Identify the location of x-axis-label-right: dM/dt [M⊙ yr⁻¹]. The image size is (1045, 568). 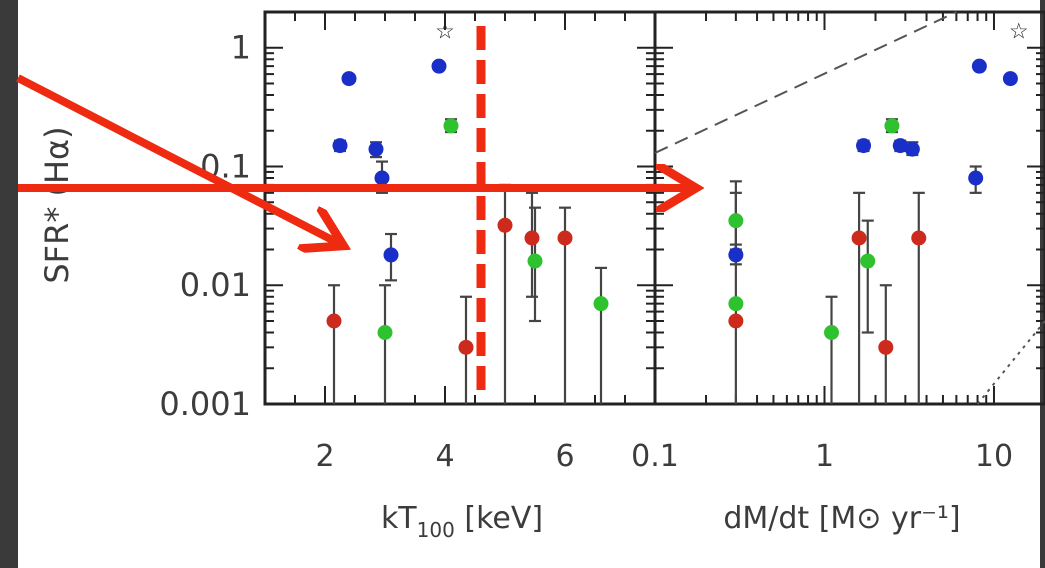
(841, 518).